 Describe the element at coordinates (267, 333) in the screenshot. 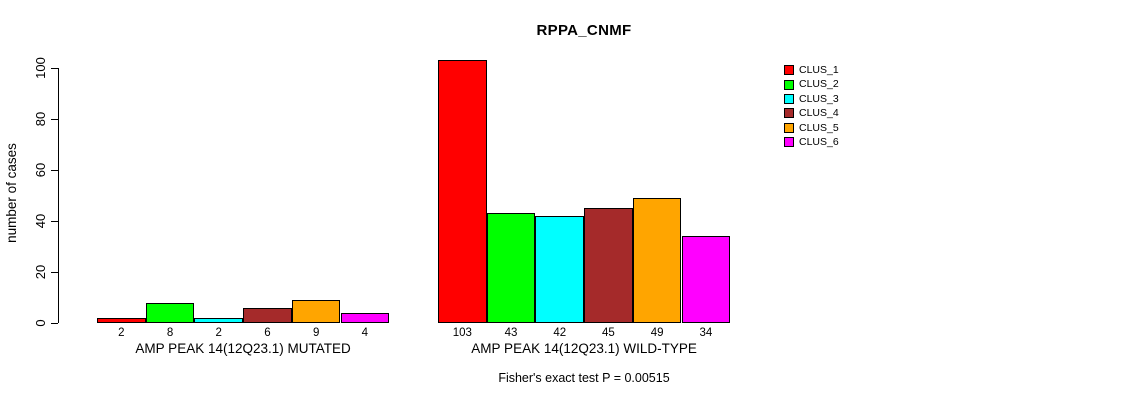

I see `bar-value-label: 6` at that location.